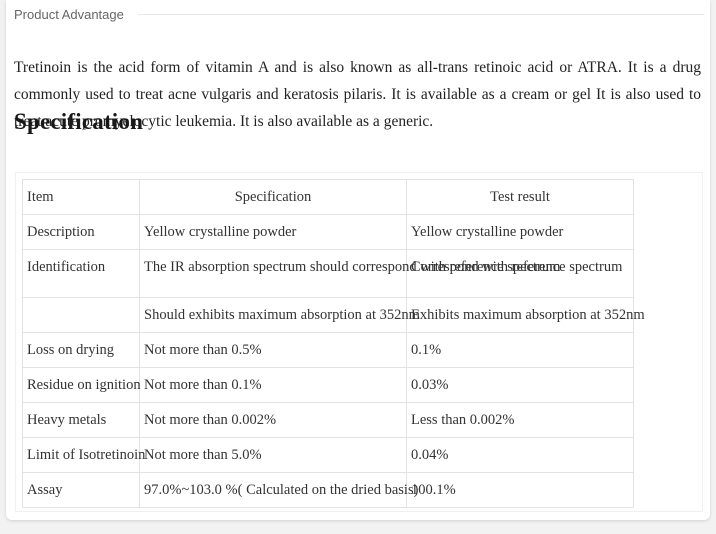 This screenshot has width=716, height=534. I want to click on column-header-specification: Specification, so click(273, 197).